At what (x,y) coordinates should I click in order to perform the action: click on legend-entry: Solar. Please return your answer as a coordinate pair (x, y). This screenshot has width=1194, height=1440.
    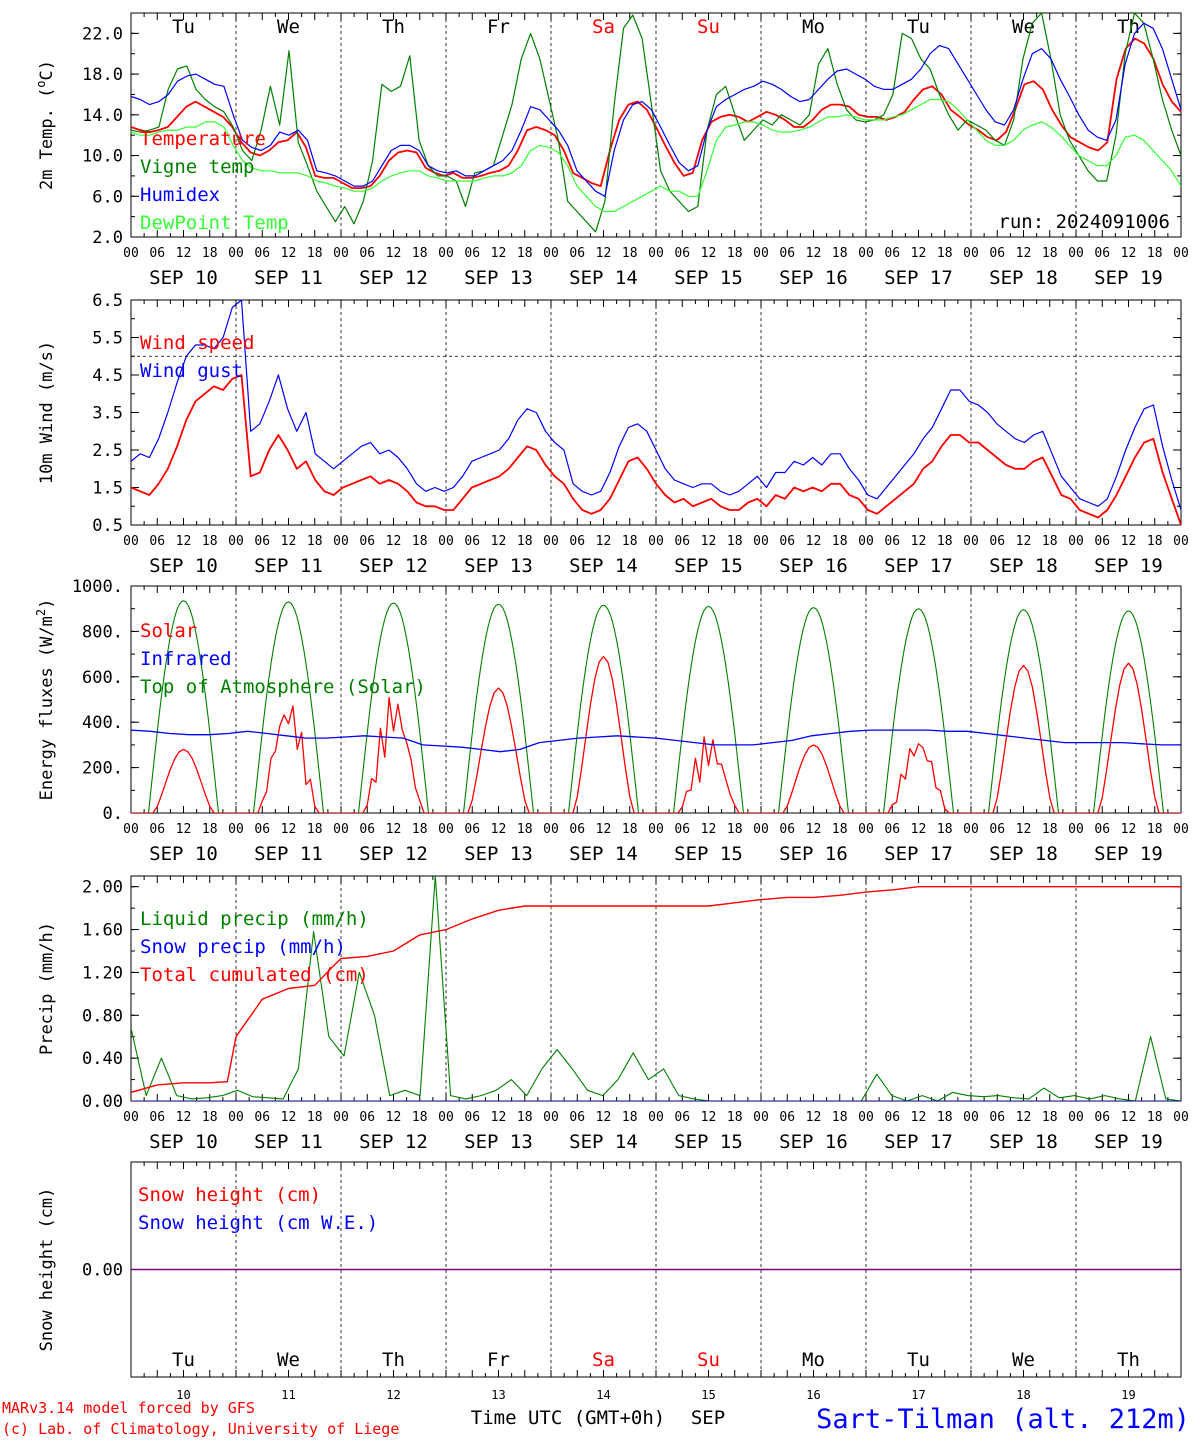
    Looking at the image, I should click on (168, 631).